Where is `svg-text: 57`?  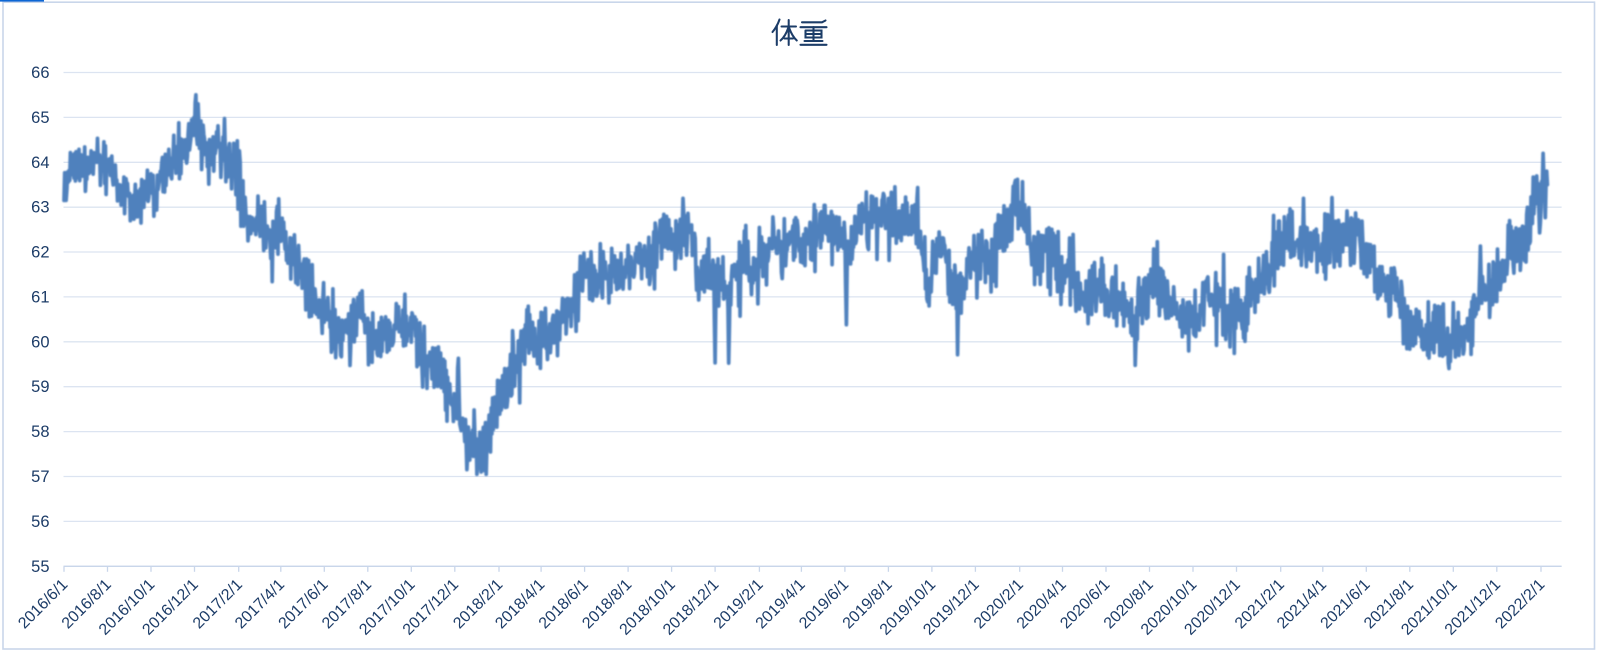 svg-text: 57 is located at coordinates (40, 477).